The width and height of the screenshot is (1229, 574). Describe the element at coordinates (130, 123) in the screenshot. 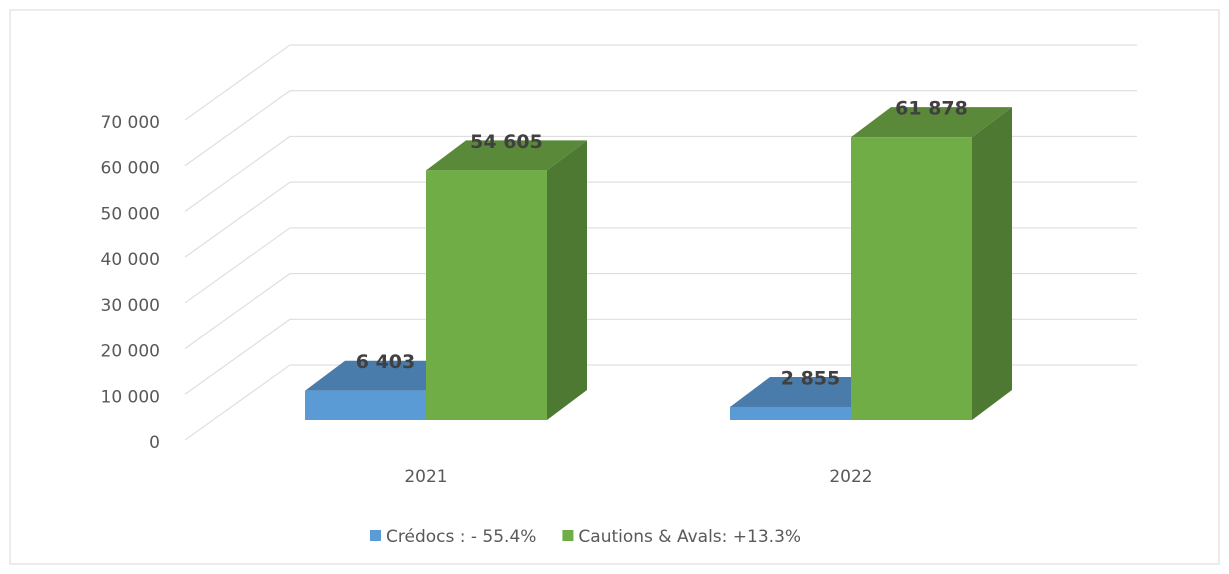

I see `y-tick-label: 70 000` at that location.